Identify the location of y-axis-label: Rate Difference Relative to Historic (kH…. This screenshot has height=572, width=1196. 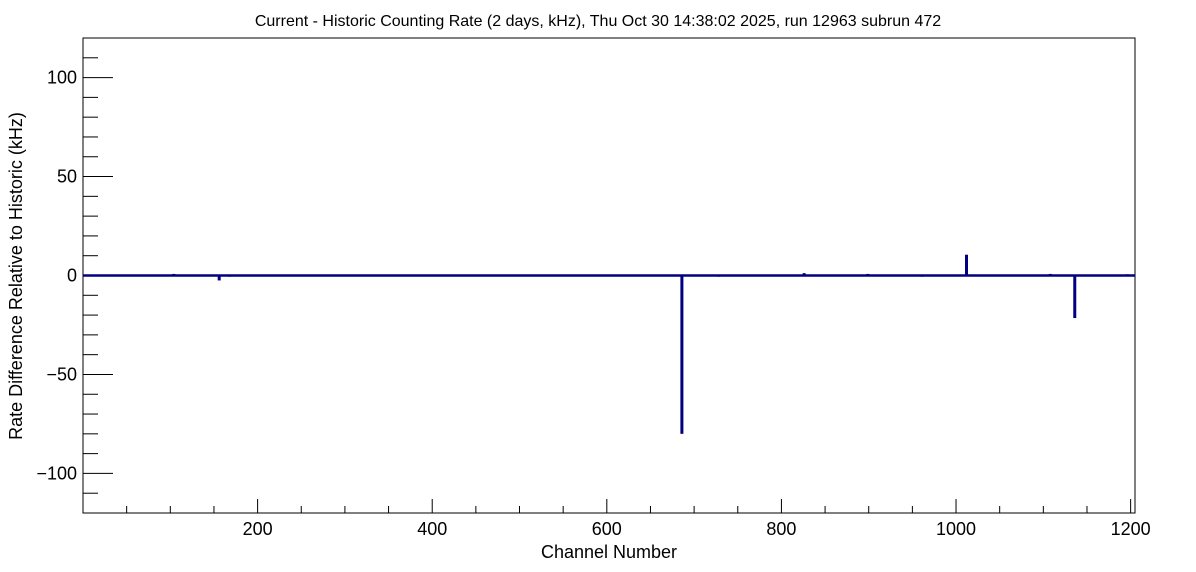
(16, 276).